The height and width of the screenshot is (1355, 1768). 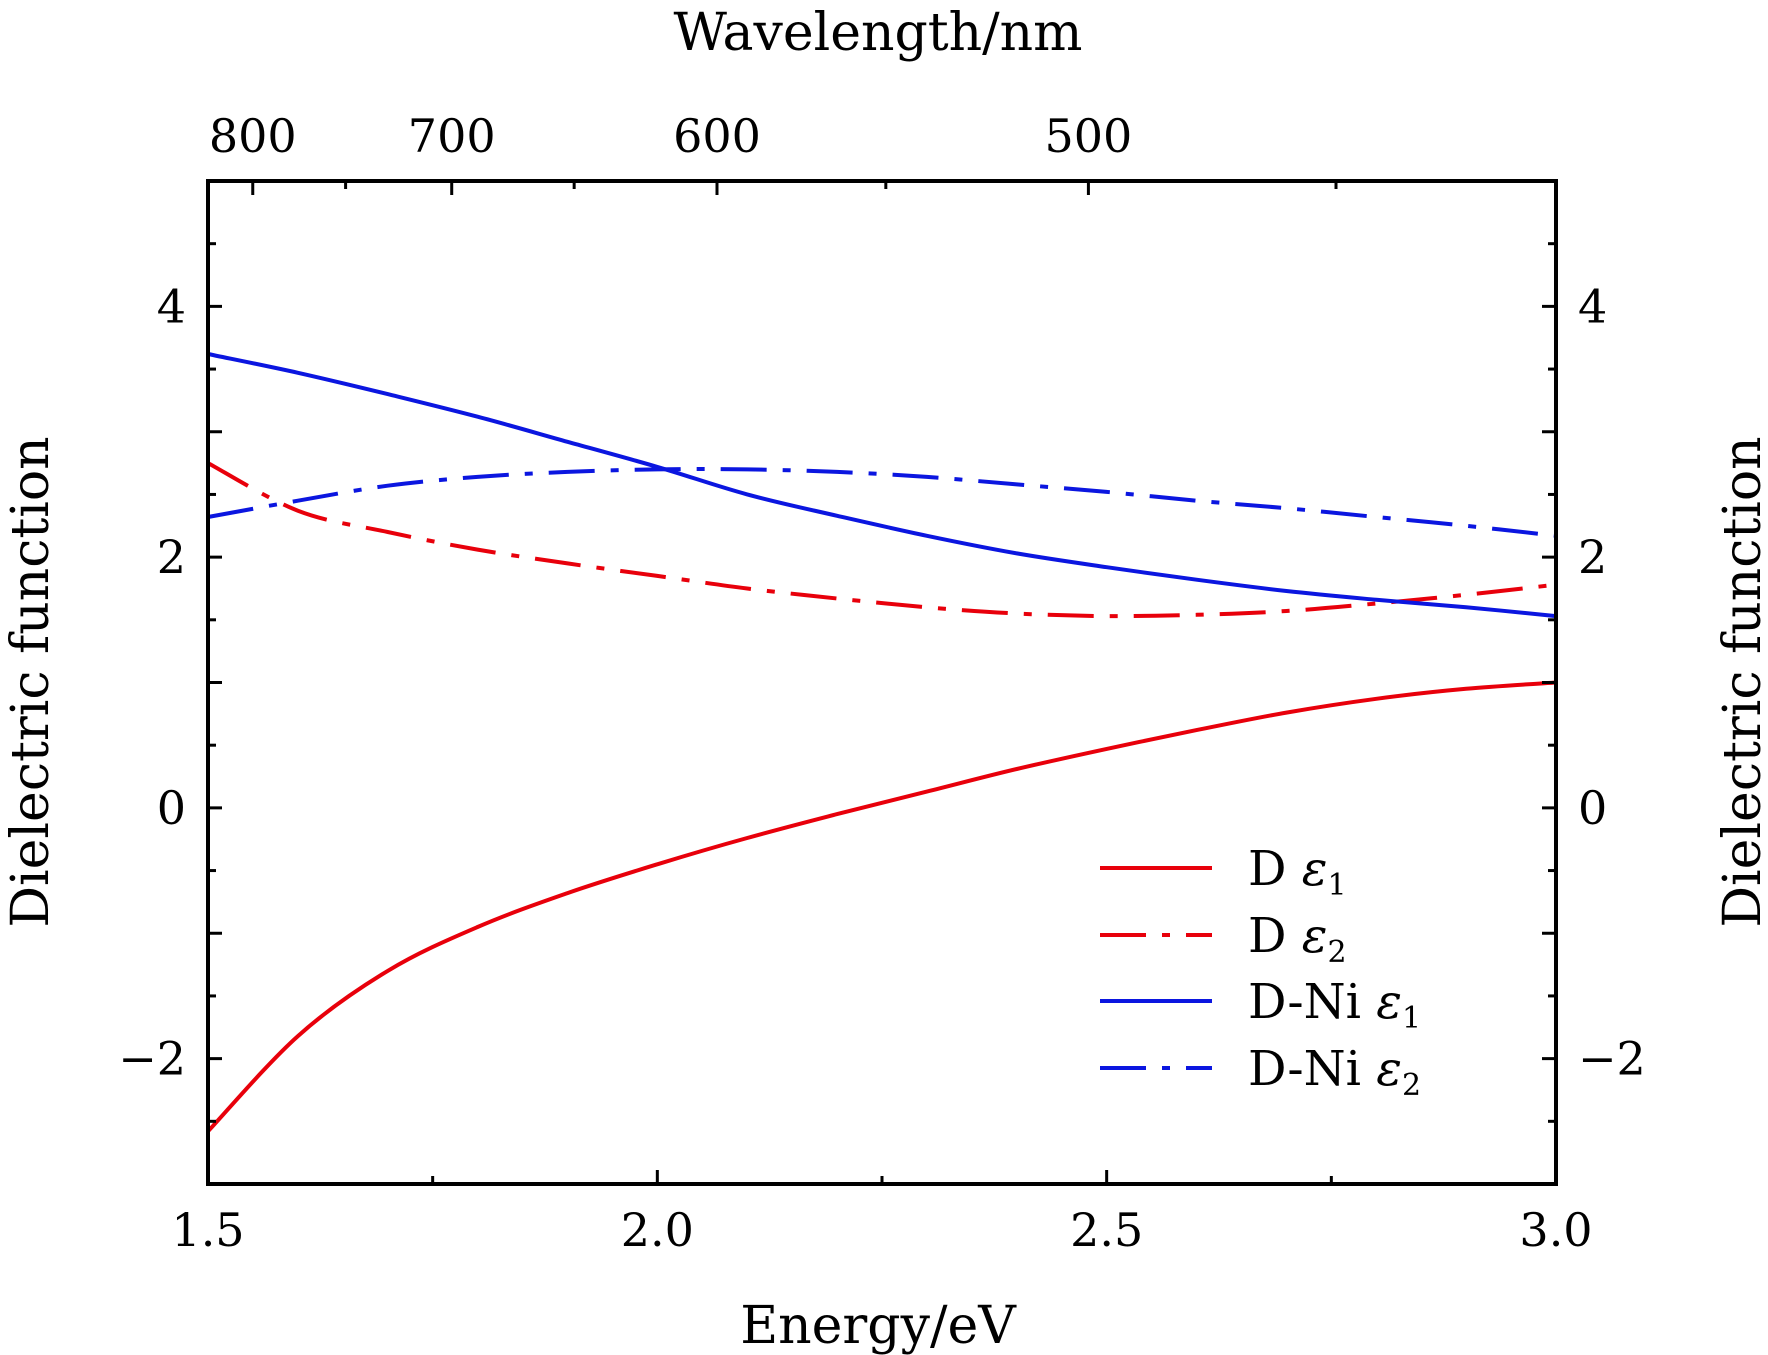 What do you see at coordinates (171, 557) in the screenshot?
I see `y-tick-label: 2` at bounding box center [171, 557].